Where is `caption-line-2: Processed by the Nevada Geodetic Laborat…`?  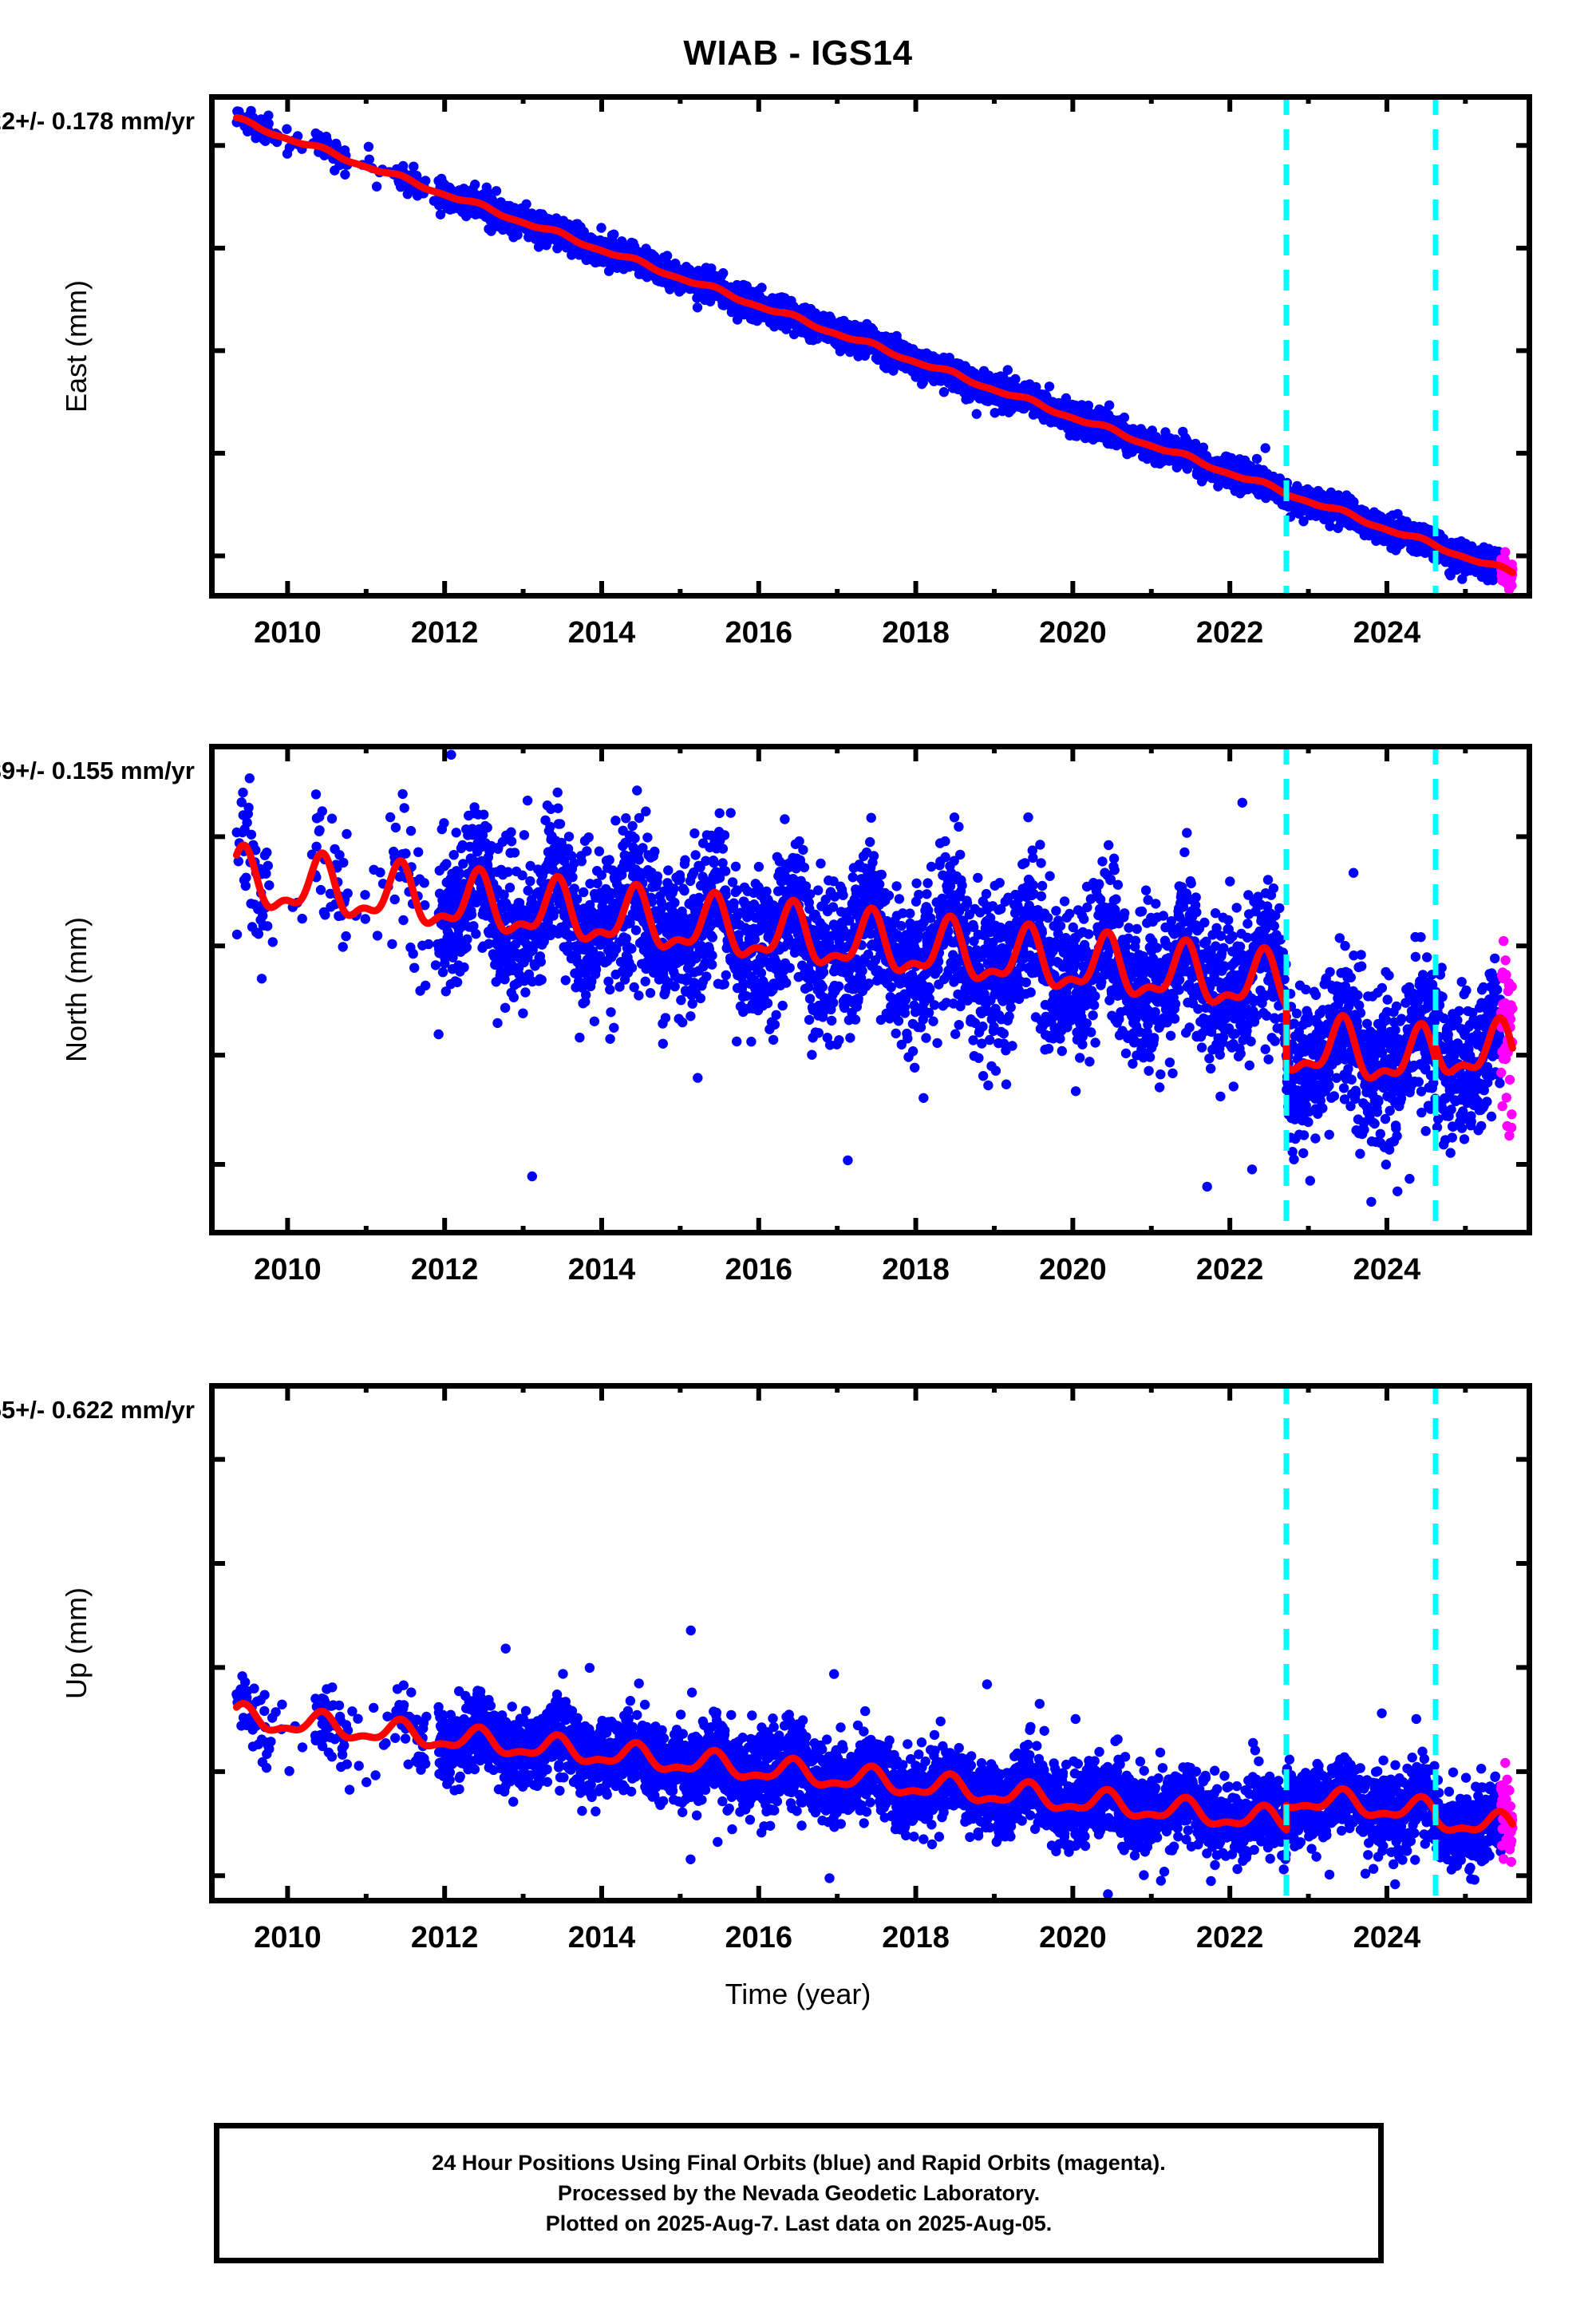
caption-line-2: Processed by the Nevada Geodetic Laborat… is located at coordinates (799, 2192).